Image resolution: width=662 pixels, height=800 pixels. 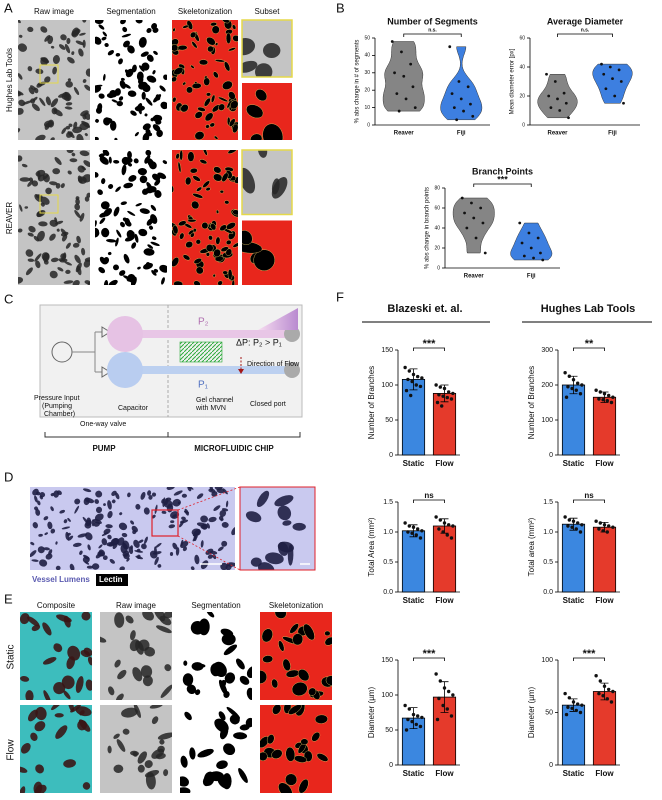 What do you see at coordinates (267, 48) in the screenshot?
I see `image` at bounding box center [267, 48].